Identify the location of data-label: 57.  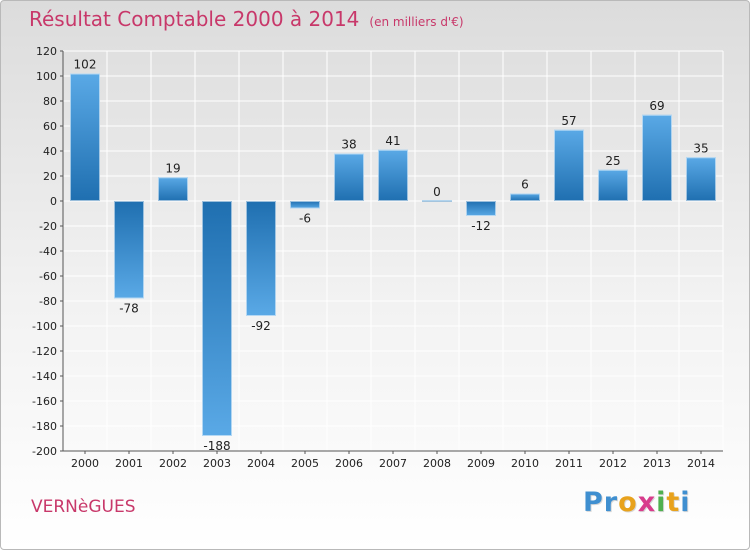
(568, 121).